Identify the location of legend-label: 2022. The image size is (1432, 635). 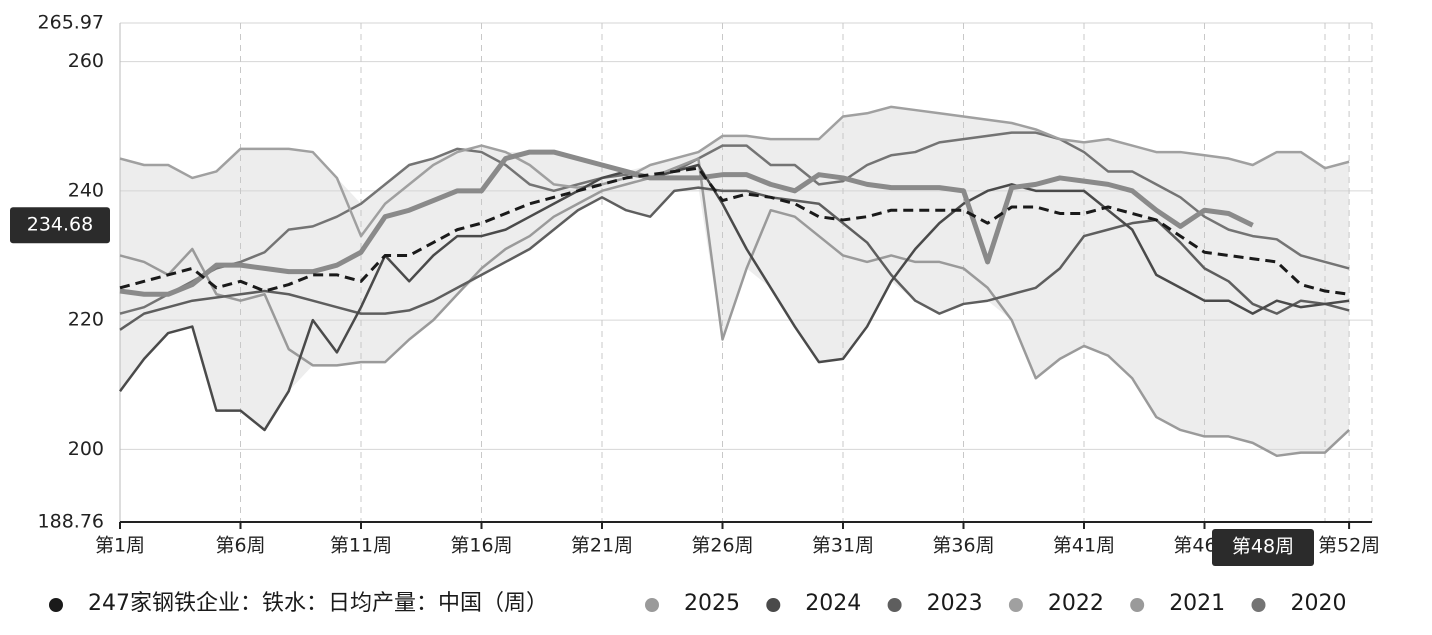
(1076, 603).